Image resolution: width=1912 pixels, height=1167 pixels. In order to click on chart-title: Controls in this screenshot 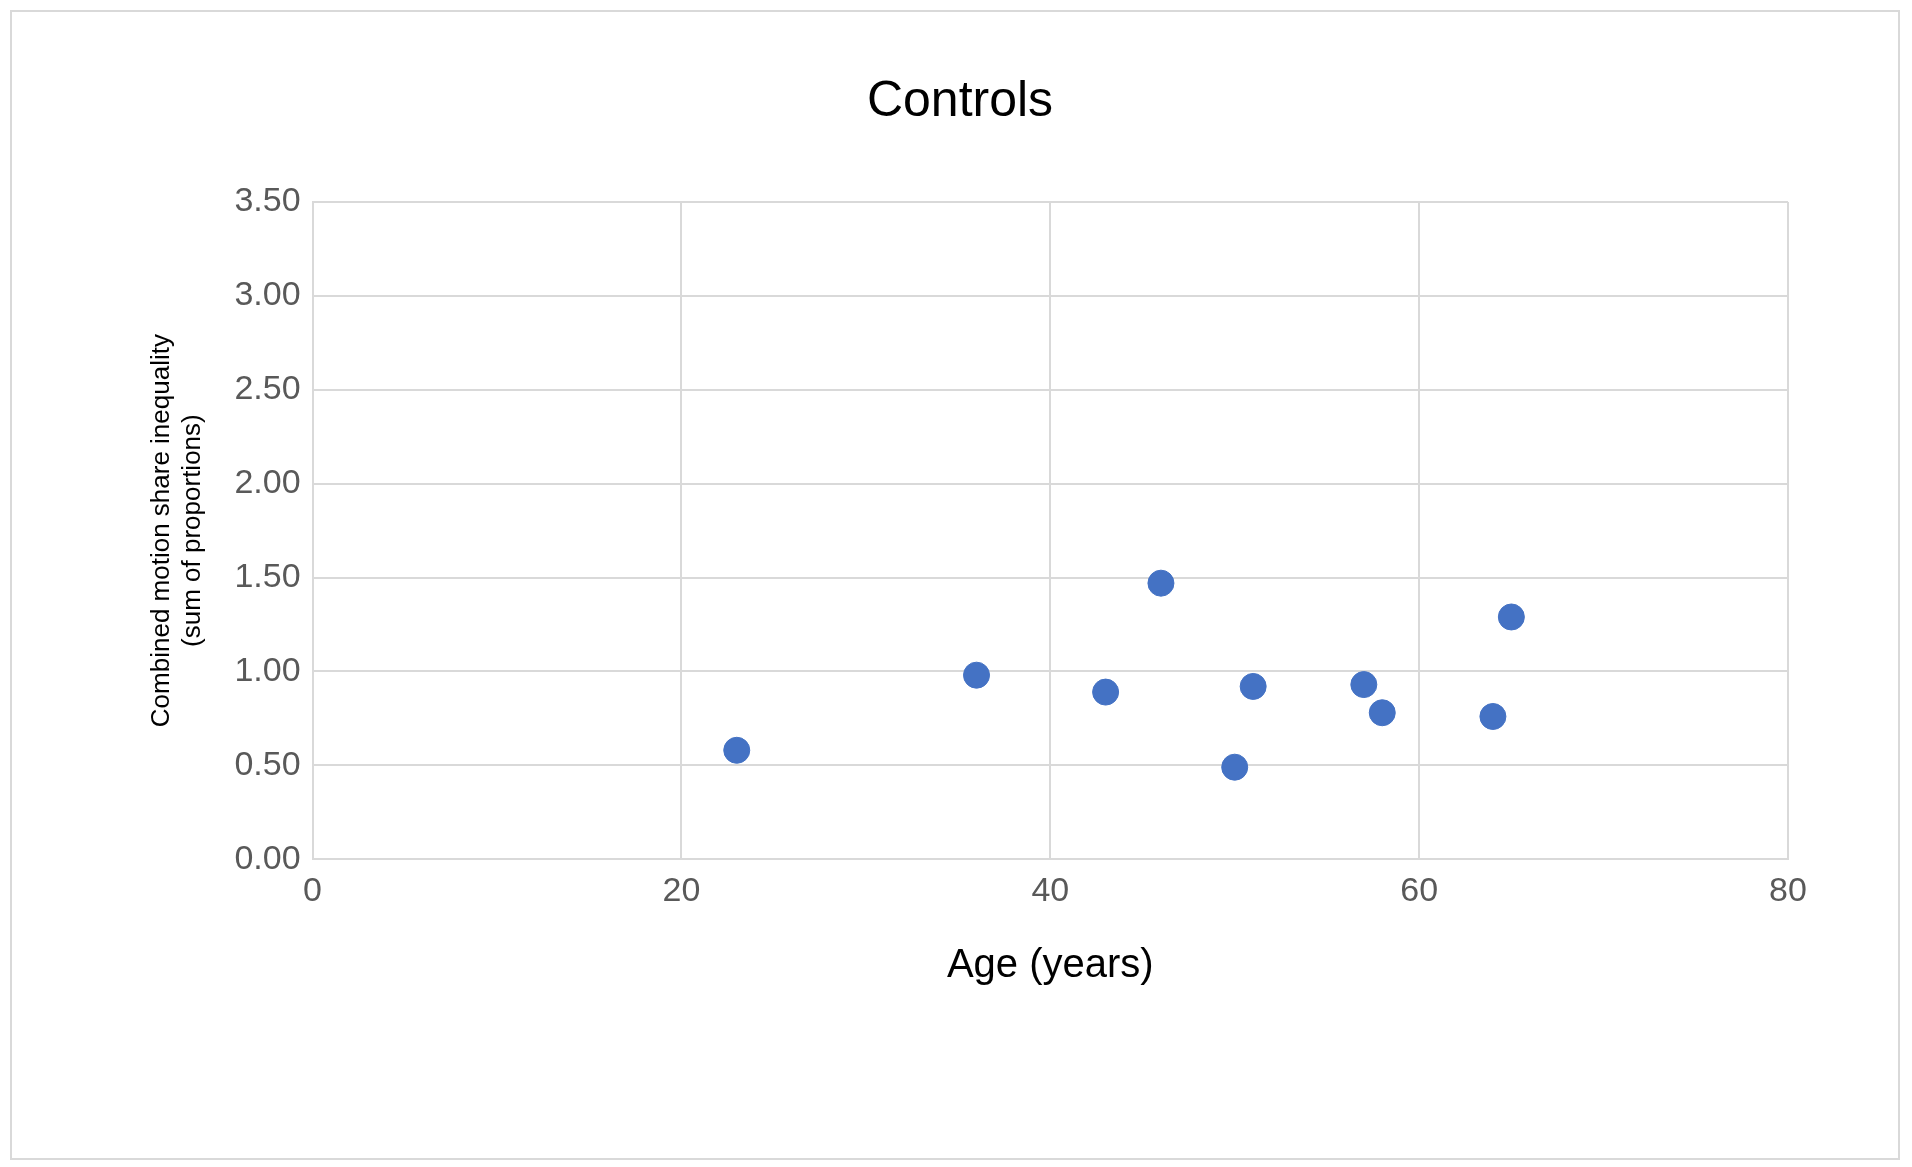, I will do `click(960, 98)`.